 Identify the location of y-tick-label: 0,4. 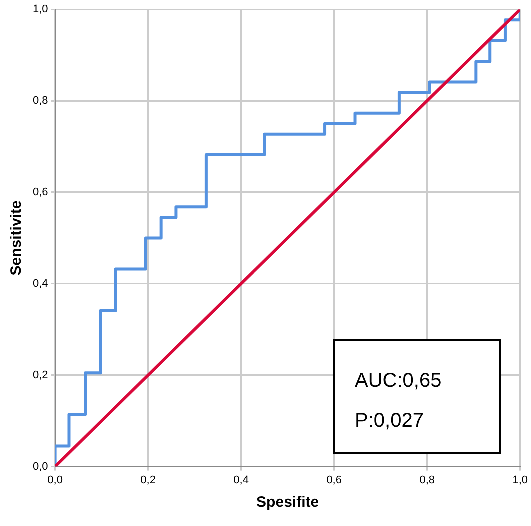
(40, 284).